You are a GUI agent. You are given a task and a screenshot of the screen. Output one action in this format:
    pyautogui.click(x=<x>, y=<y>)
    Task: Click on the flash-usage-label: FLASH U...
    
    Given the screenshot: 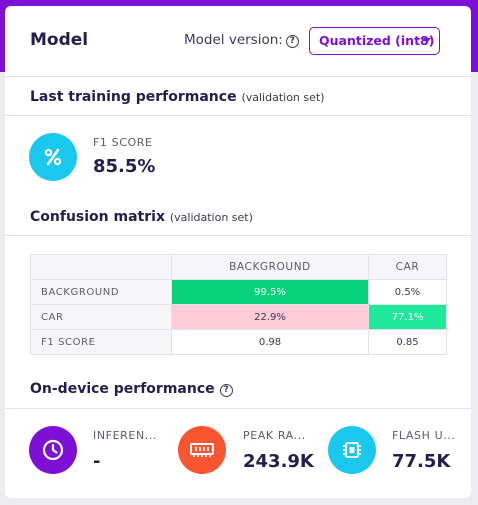 What is the action you would take?
    pyautogui.click(x=424, y=435)
    